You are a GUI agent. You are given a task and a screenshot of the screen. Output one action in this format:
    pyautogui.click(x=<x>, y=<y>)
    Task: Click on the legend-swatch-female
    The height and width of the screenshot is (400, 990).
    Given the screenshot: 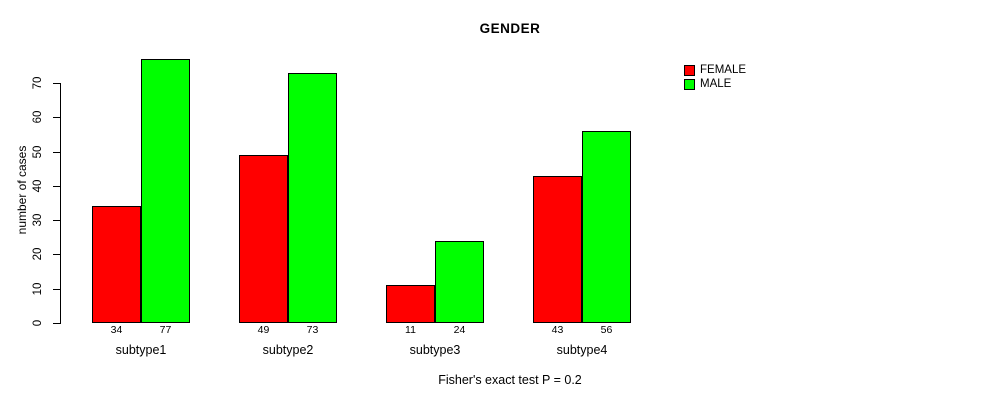 What is the action you would take?
    pyautogui.click(x=689, y=70)
    